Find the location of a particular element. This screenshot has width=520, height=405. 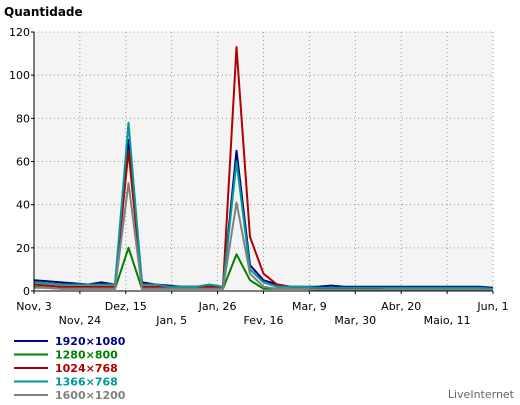

y-tick-label: 120 is located at coordinates (19, 32).